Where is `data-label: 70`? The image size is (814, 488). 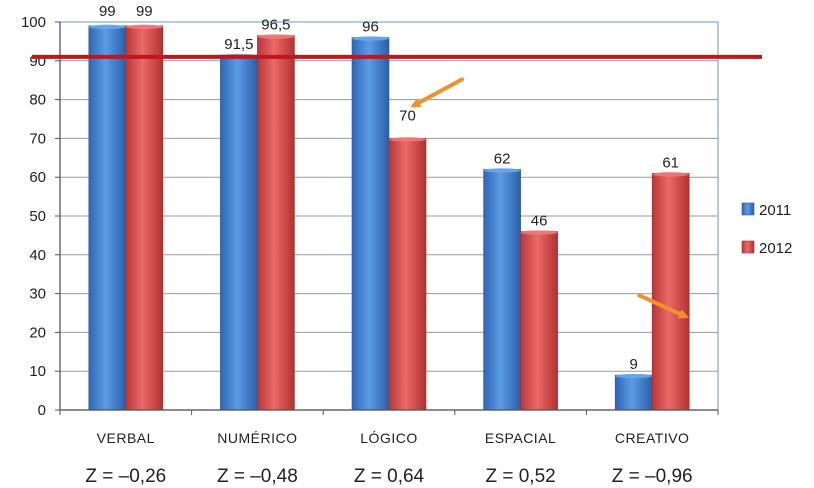 data-label: 70 is located at coordinates (407, 115).